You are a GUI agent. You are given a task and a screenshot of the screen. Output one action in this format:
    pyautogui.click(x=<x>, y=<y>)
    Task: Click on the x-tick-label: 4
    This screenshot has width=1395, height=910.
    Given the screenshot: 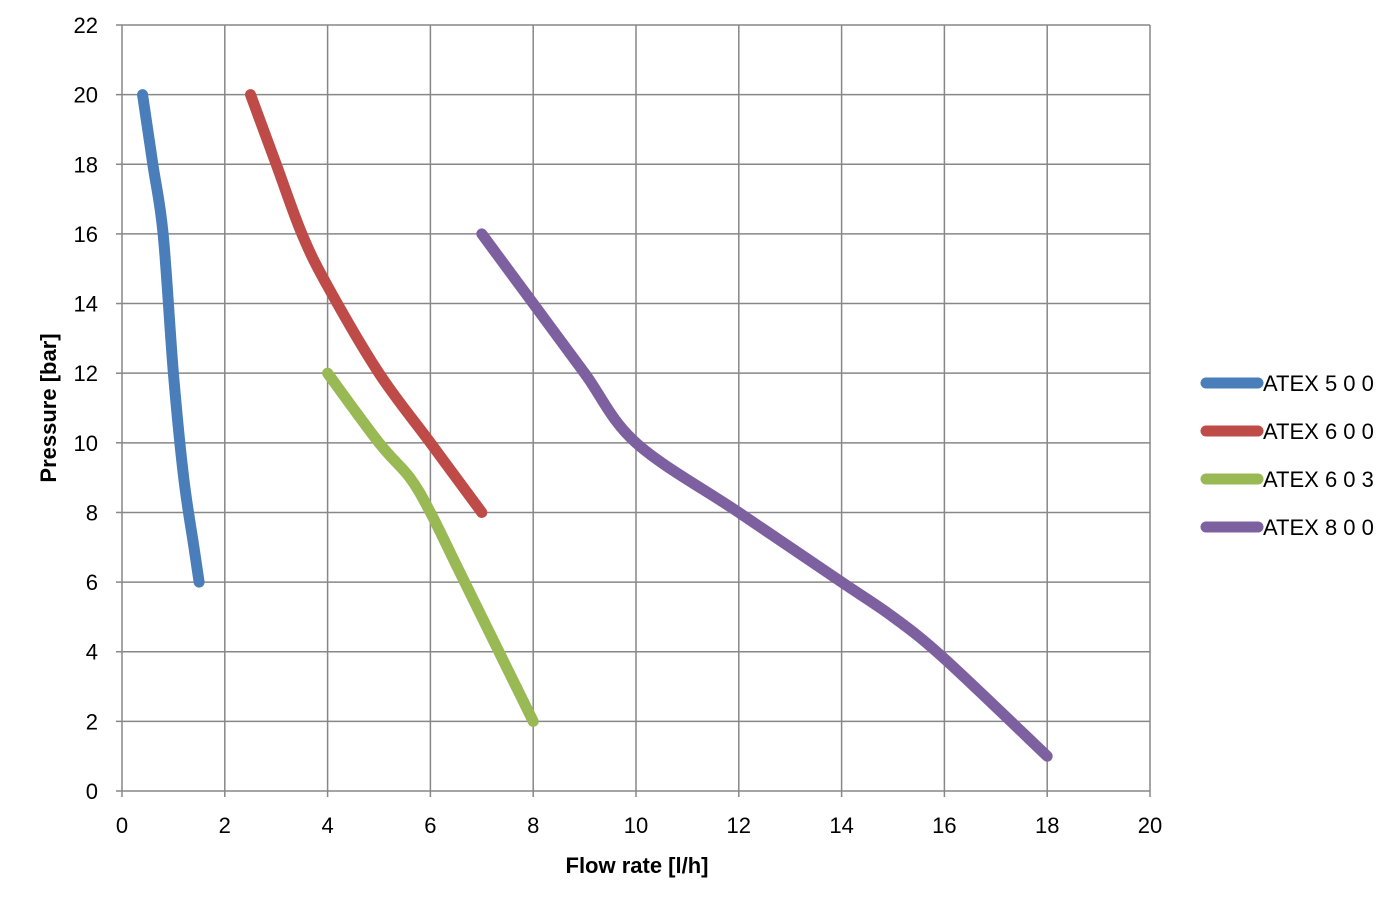 What is the action you would take?
    pyautogui.click(x=327, y=825)
    